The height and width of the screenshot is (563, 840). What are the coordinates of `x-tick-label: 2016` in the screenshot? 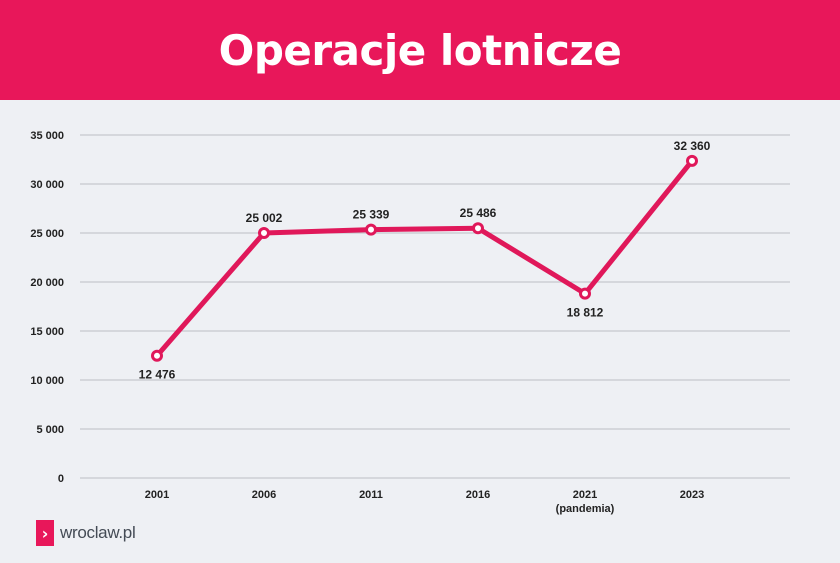 It's located at (478, 495).